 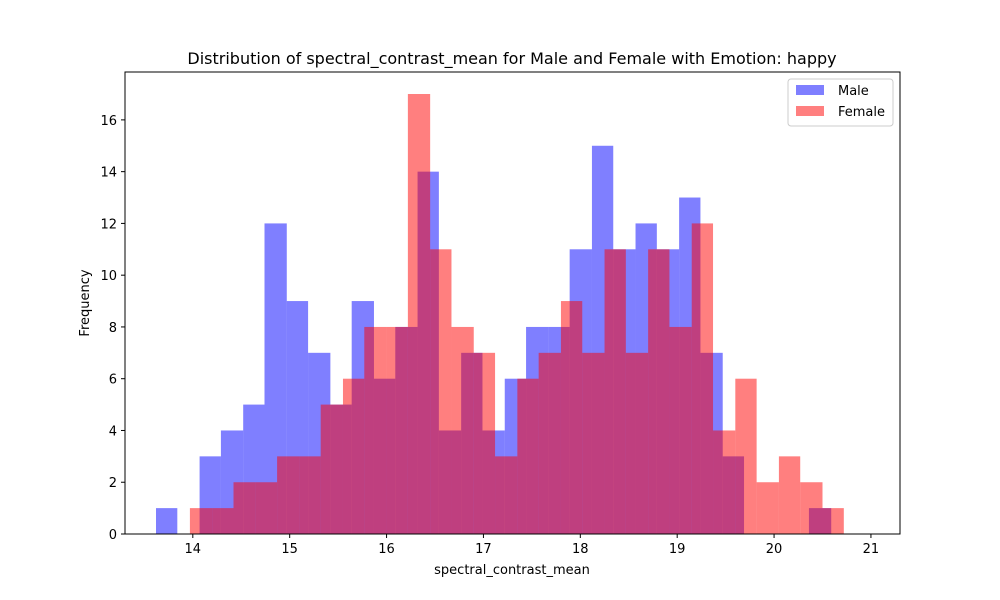 What do you see at coordinates (871, 549) in the screenshot?
I see `x-tick-label: 21` at bounding box center [871, 549].